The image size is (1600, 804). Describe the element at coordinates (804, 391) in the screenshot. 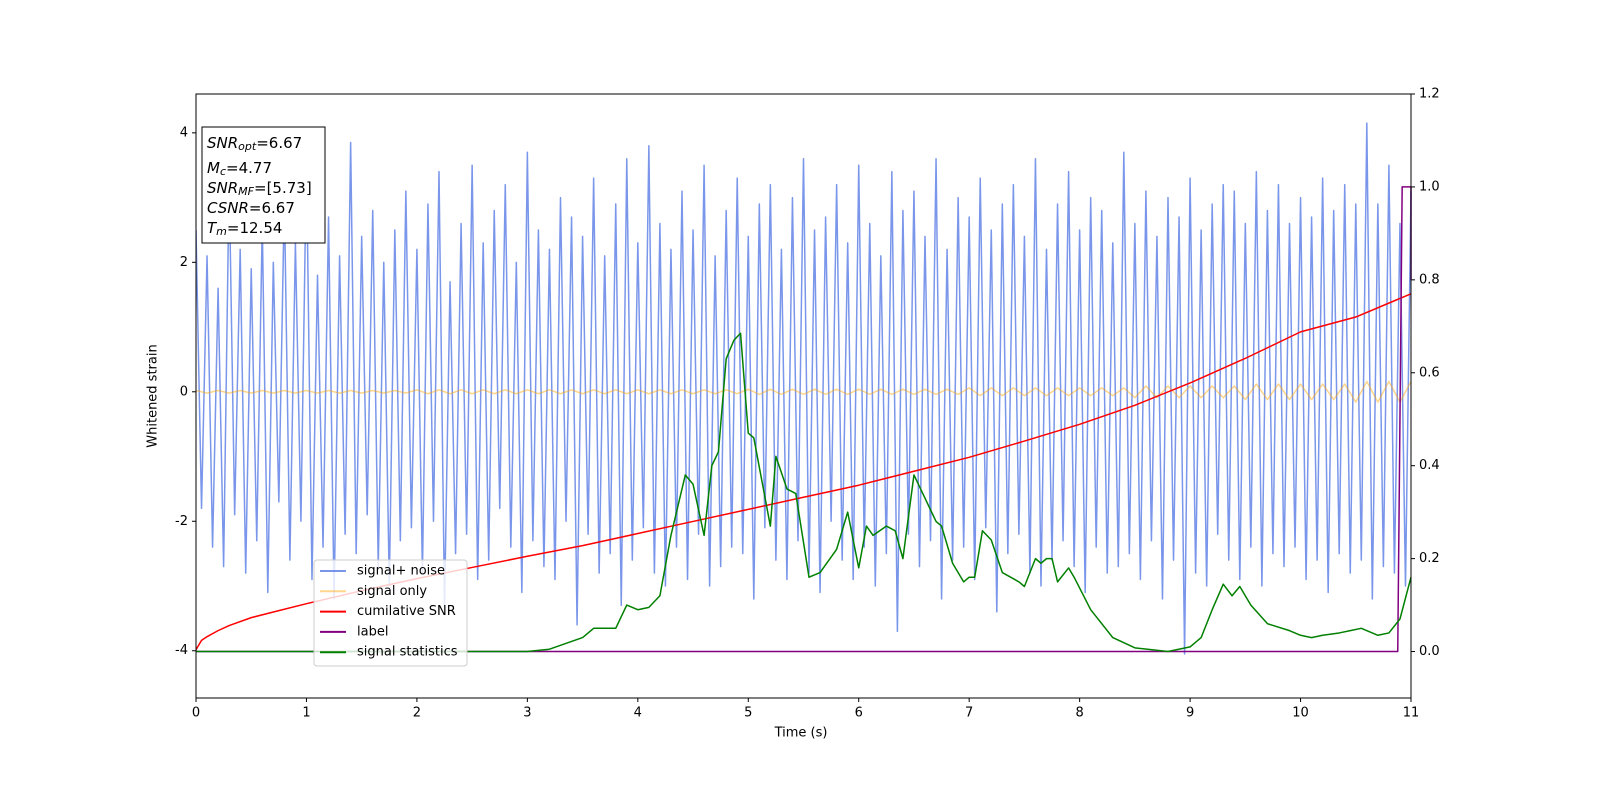

I see `series-line` at that location.